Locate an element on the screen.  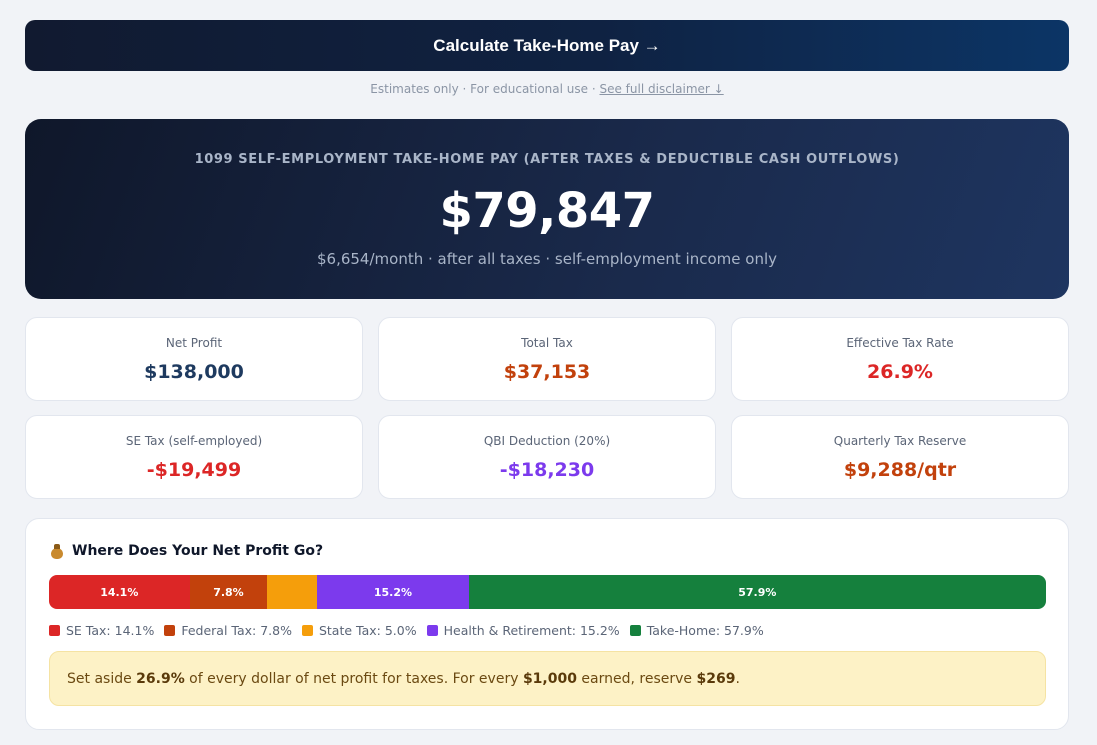
health-retirement-segment: 15.2% is located at coordinates (393, 592).